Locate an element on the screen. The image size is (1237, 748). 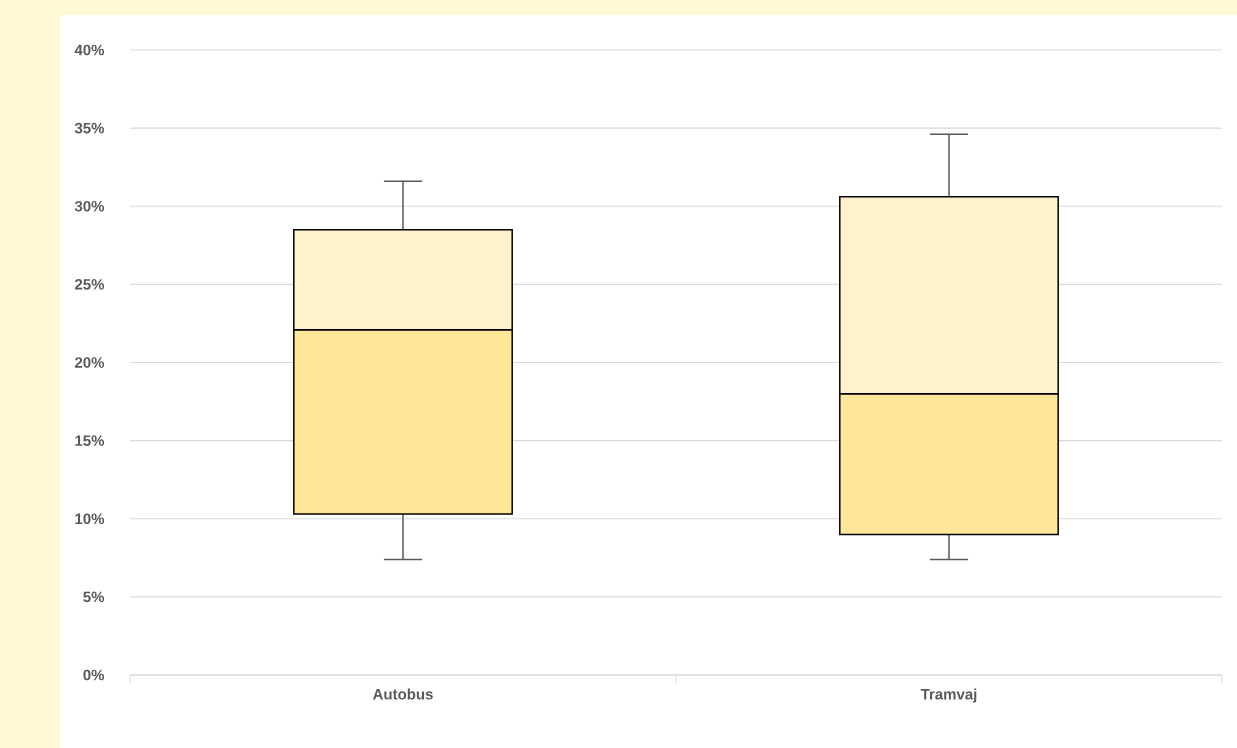
y-tick-label: 5% is located at coordinates (94, 597).